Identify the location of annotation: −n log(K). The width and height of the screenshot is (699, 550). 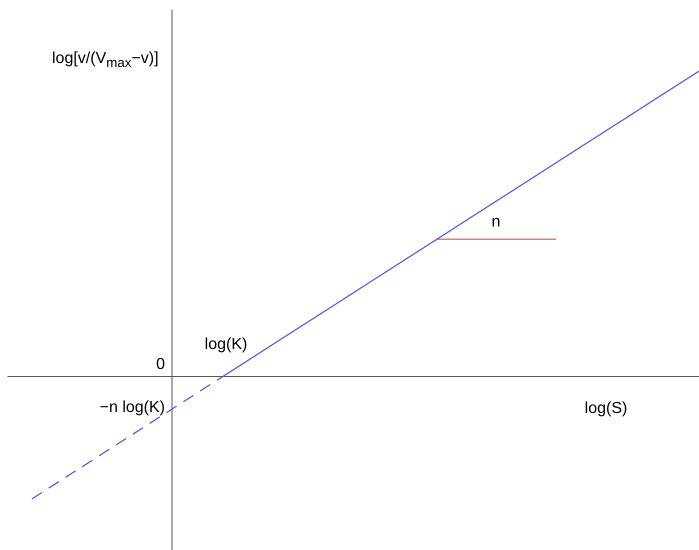
(132, 407).